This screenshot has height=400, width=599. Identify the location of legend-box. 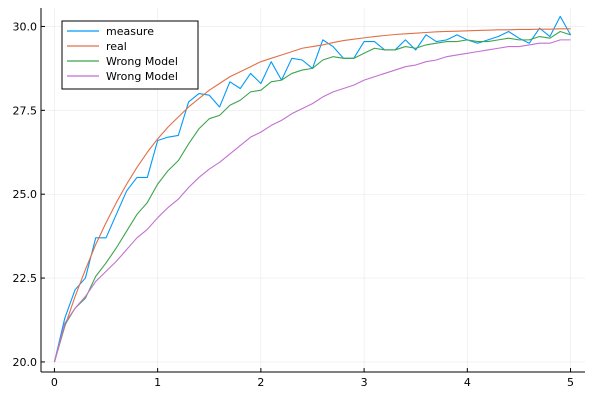
(130, 55).